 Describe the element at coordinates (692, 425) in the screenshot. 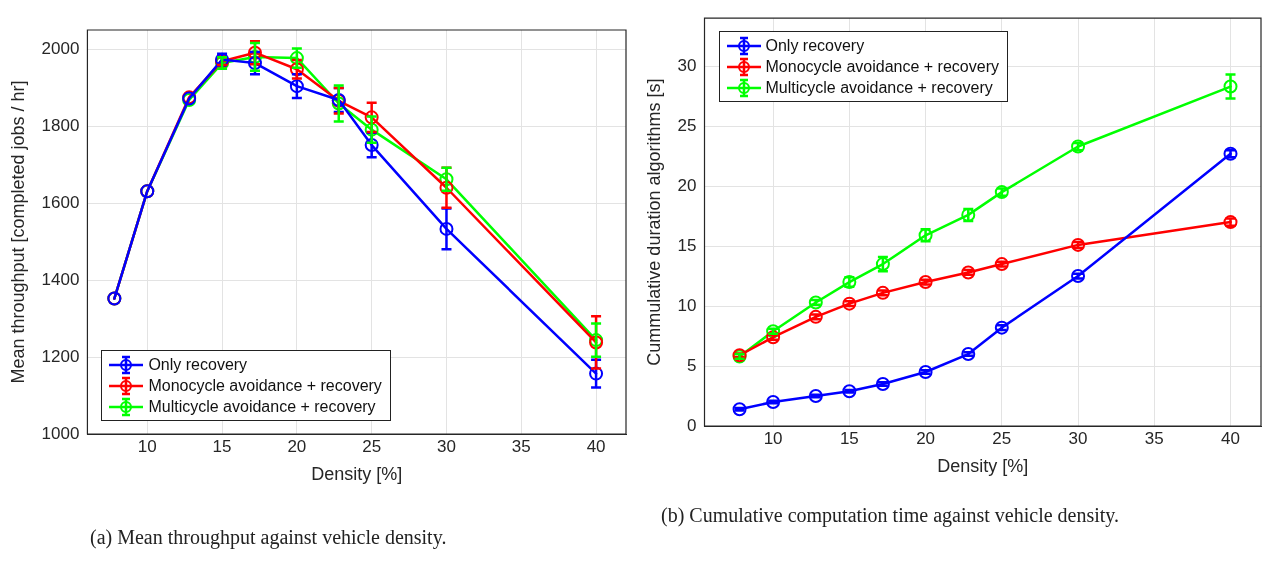

I see `y-tick-label: 0` at that location.